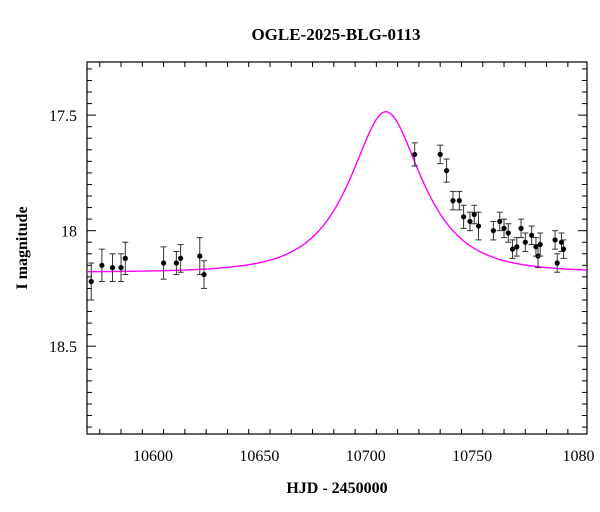  What do you see at coordinates (22, 247) in the screenshot?
I see `y-axis-label: I magnitude` at bounding box center [22, 247].